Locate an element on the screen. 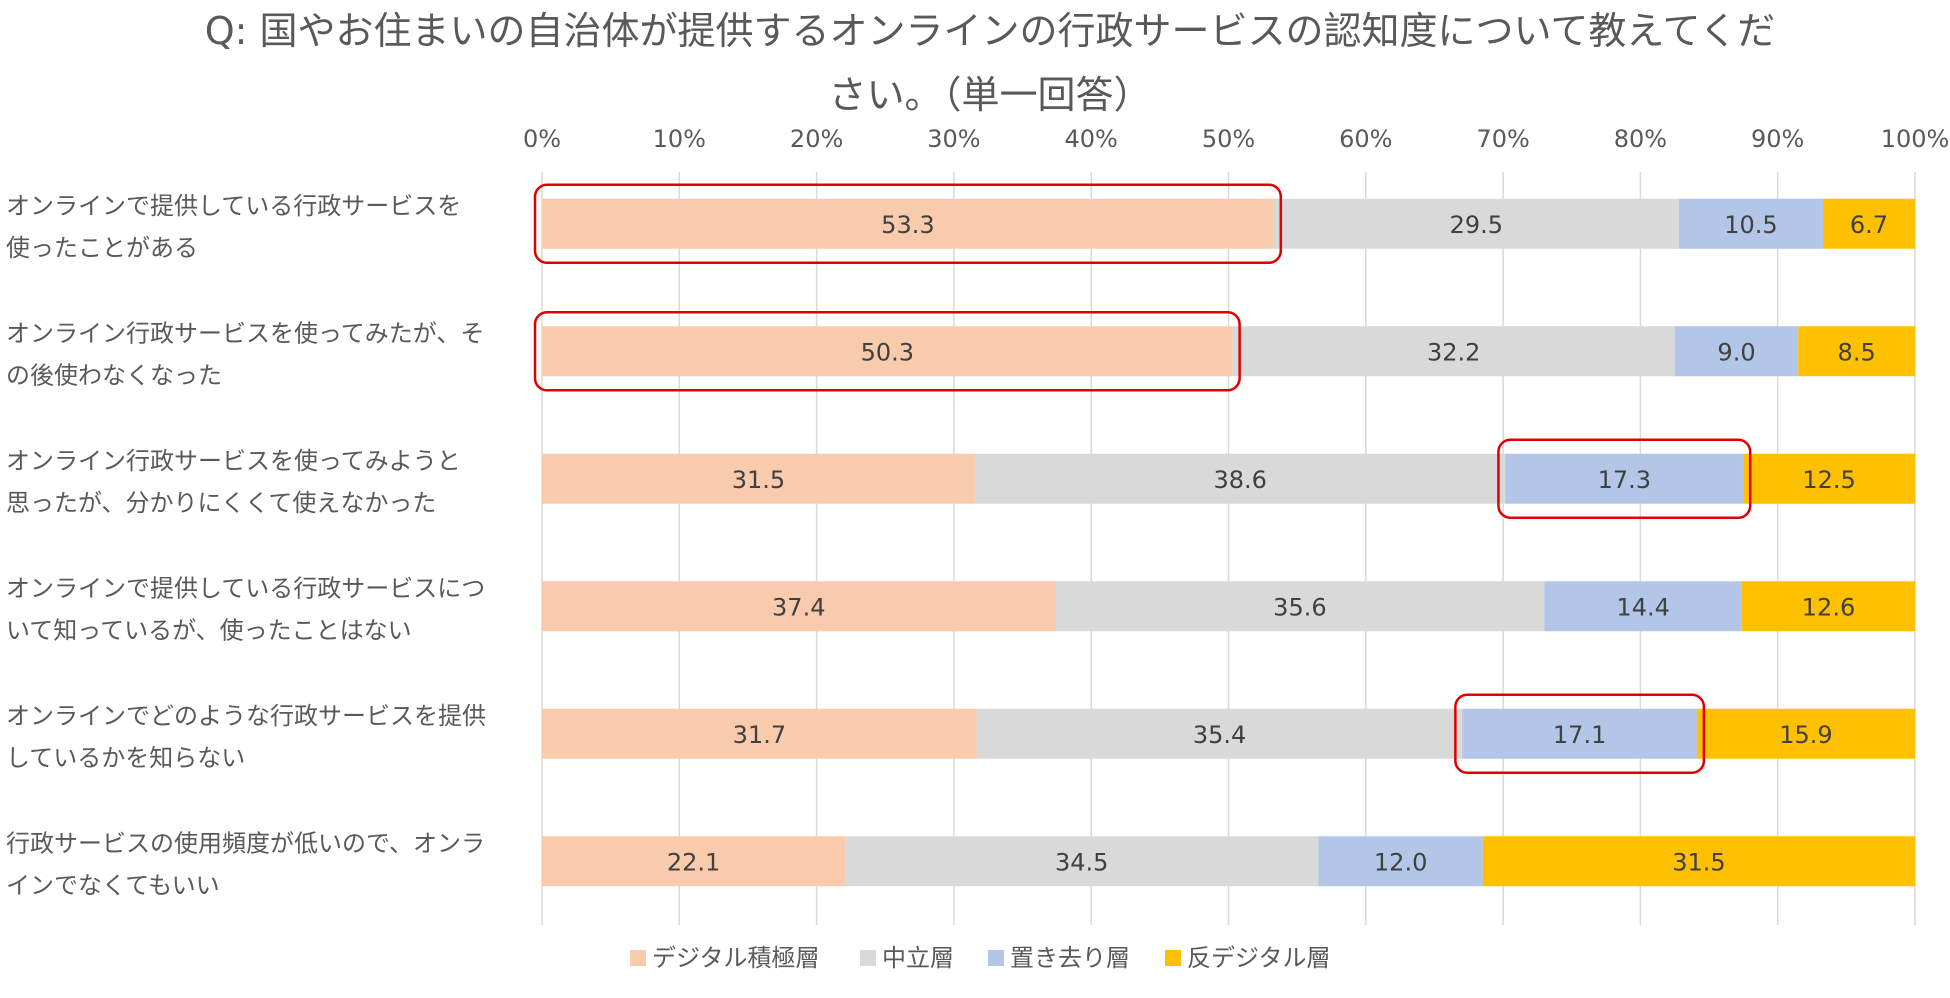 The width and height of the screenshot is (1950, 998). data-label: 35.6 is located at coordinates (1299, 607).